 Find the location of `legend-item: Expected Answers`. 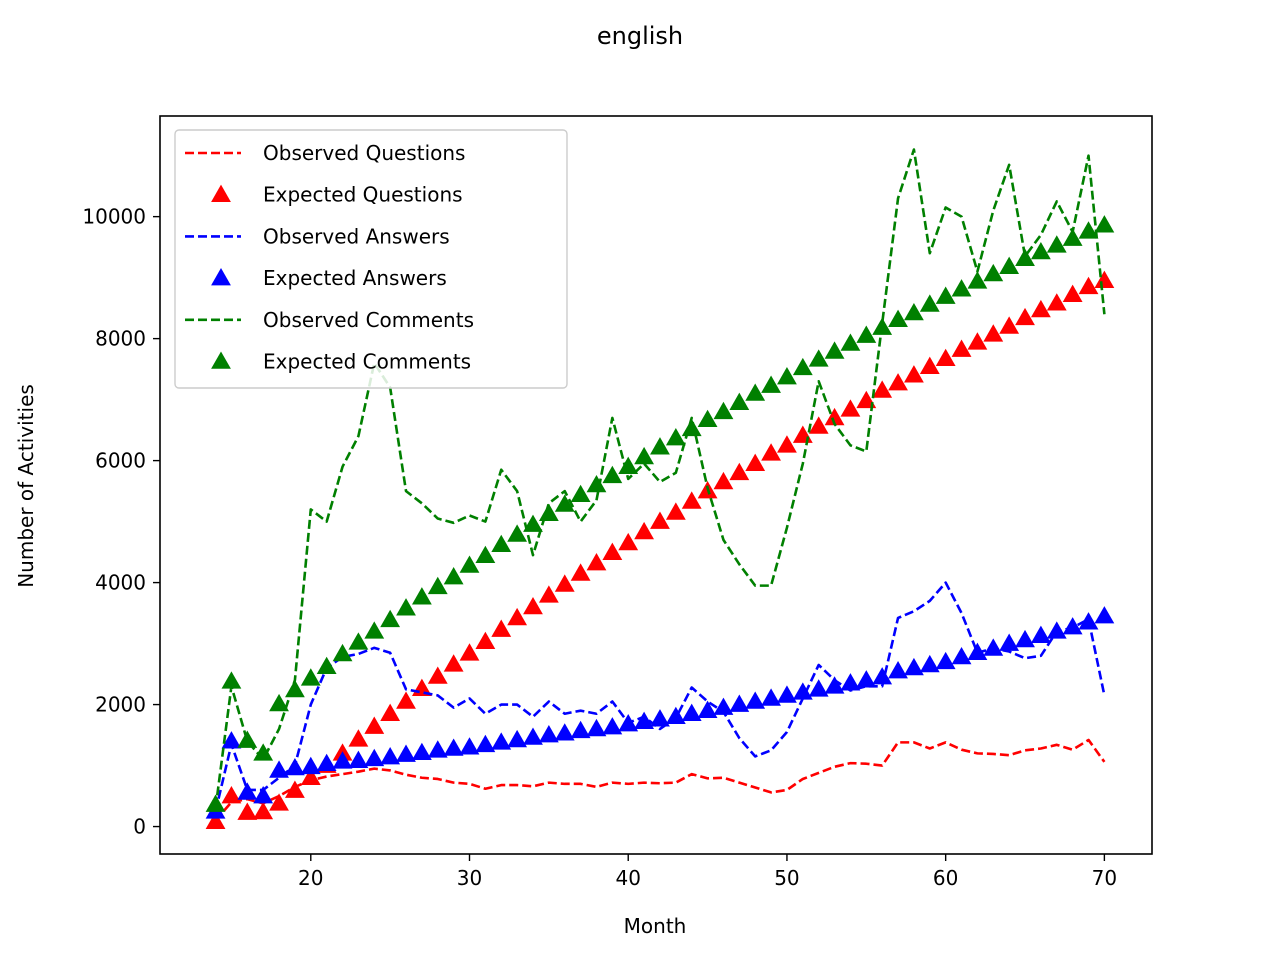

legend-item: Expected Answers is located at coordinates (329, 278).